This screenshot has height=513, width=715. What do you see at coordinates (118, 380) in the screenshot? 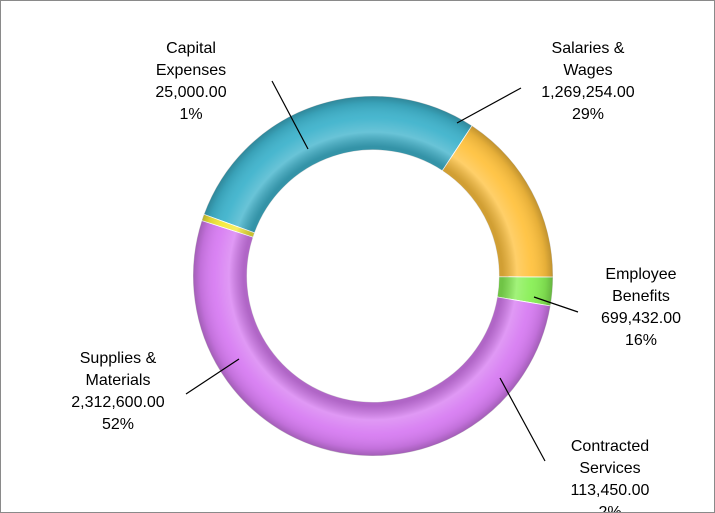
I see `label-line: Materials` at bounding box center [118, 380].